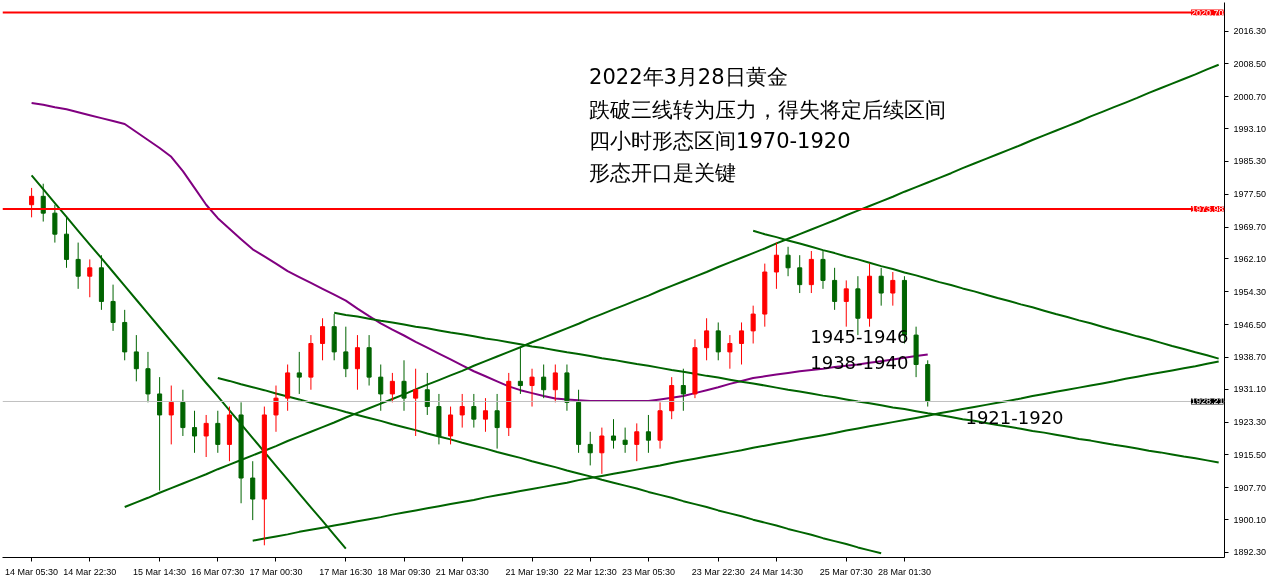 The width and height of the screenshot is (1269, 579). What do you see at coordinates (648, 571) in the screenshot?
I see `x-tick-label: 23 Mar 05:30` at bounding box center [648, 571].